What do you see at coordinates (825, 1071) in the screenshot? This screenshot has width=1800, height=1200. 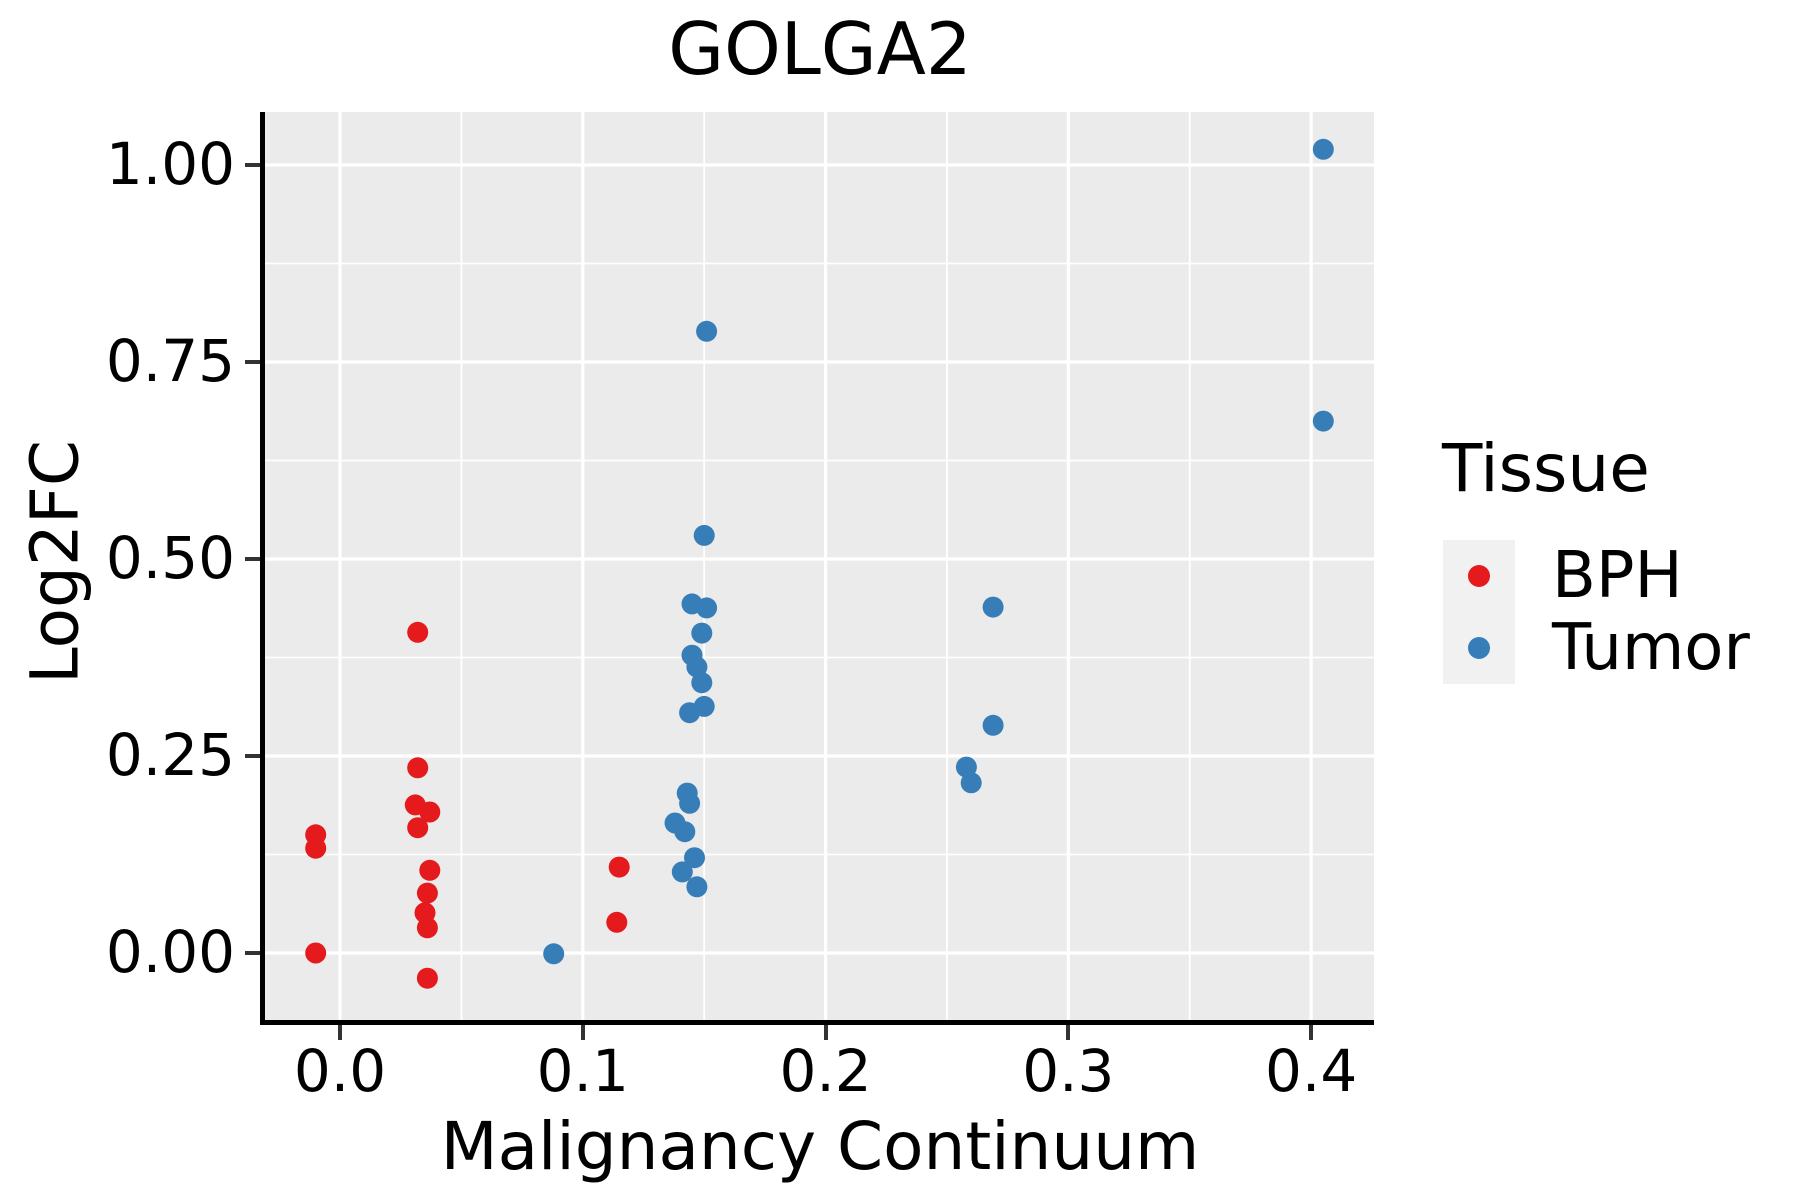 I see `x-tick-label: 0.2` at bounding box center [825, 1071].